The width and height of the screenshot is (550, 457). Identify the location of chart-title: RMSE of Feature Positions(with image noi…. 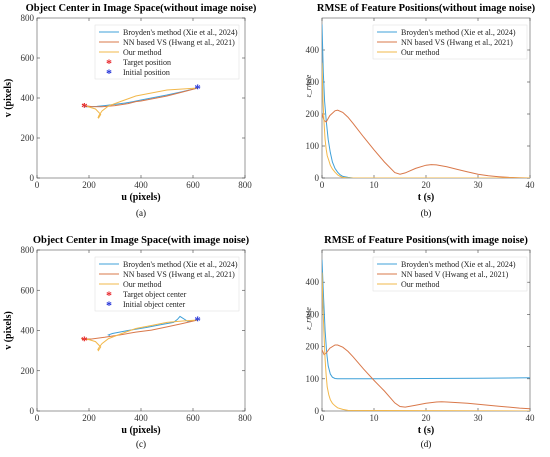
(426, 240).